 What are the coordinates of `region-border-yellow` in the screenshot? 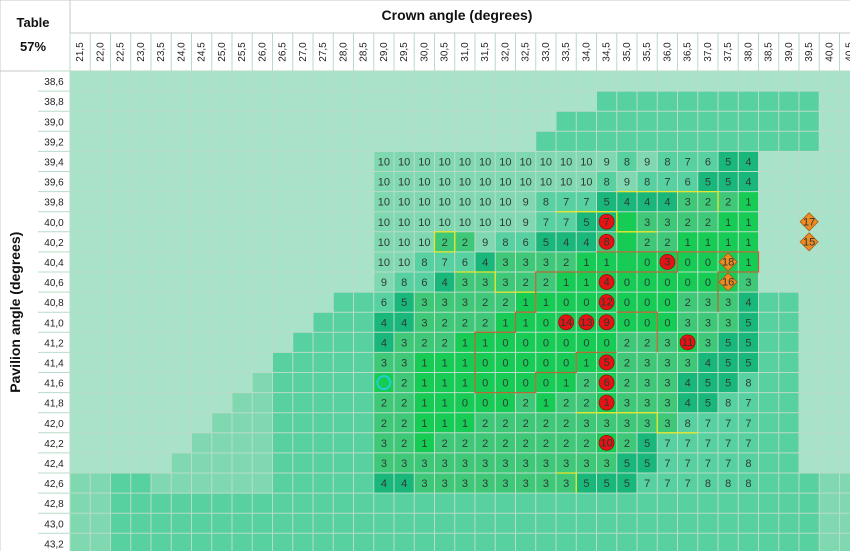 It's located at (667, 201).